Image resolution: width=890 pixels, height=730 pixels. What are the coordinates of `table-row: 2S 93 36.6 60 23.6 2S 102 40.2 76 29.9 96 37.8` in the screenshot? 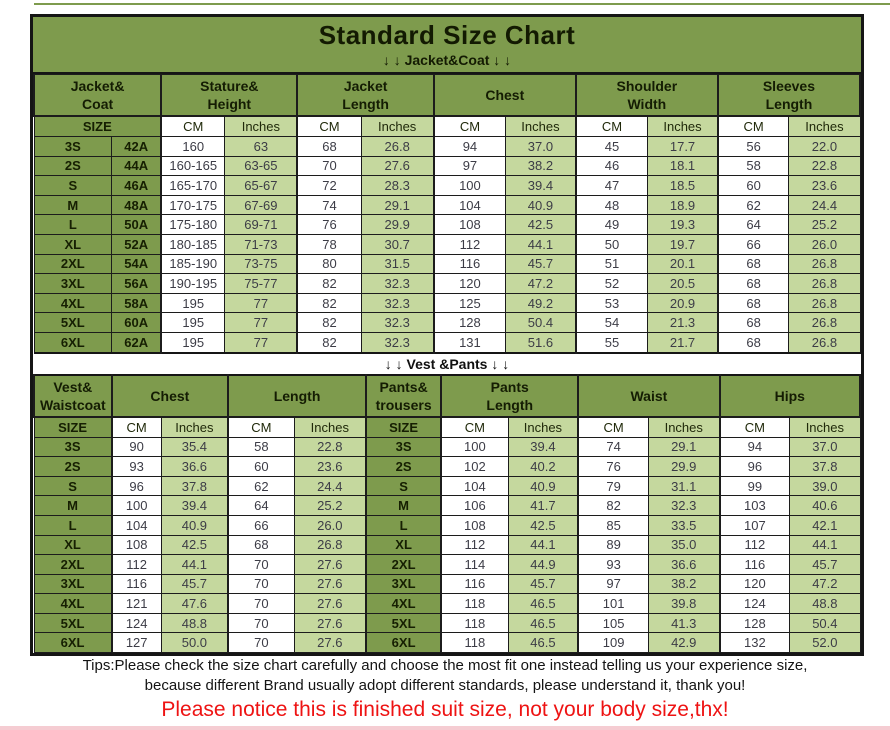 It's located at (447, 466).